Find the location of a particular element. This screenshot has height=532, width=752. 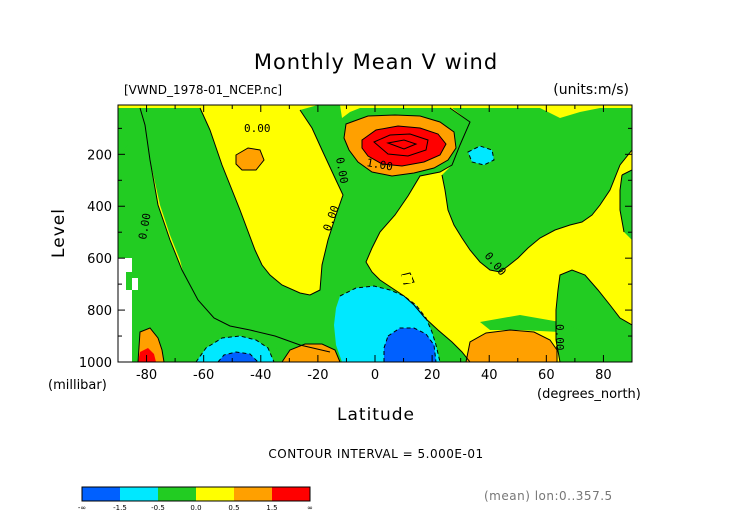

x-tick-label: 0 is located at coordinates (375, 375).